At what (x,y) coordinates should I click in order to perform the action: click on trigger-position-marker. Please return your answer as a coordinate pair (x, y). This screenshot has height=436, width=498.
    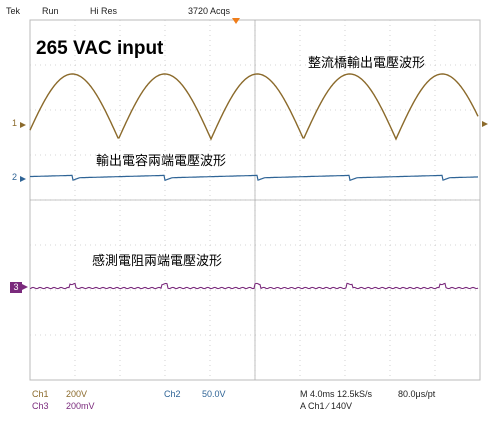
    Looking at the image, I should click on (236, 21).